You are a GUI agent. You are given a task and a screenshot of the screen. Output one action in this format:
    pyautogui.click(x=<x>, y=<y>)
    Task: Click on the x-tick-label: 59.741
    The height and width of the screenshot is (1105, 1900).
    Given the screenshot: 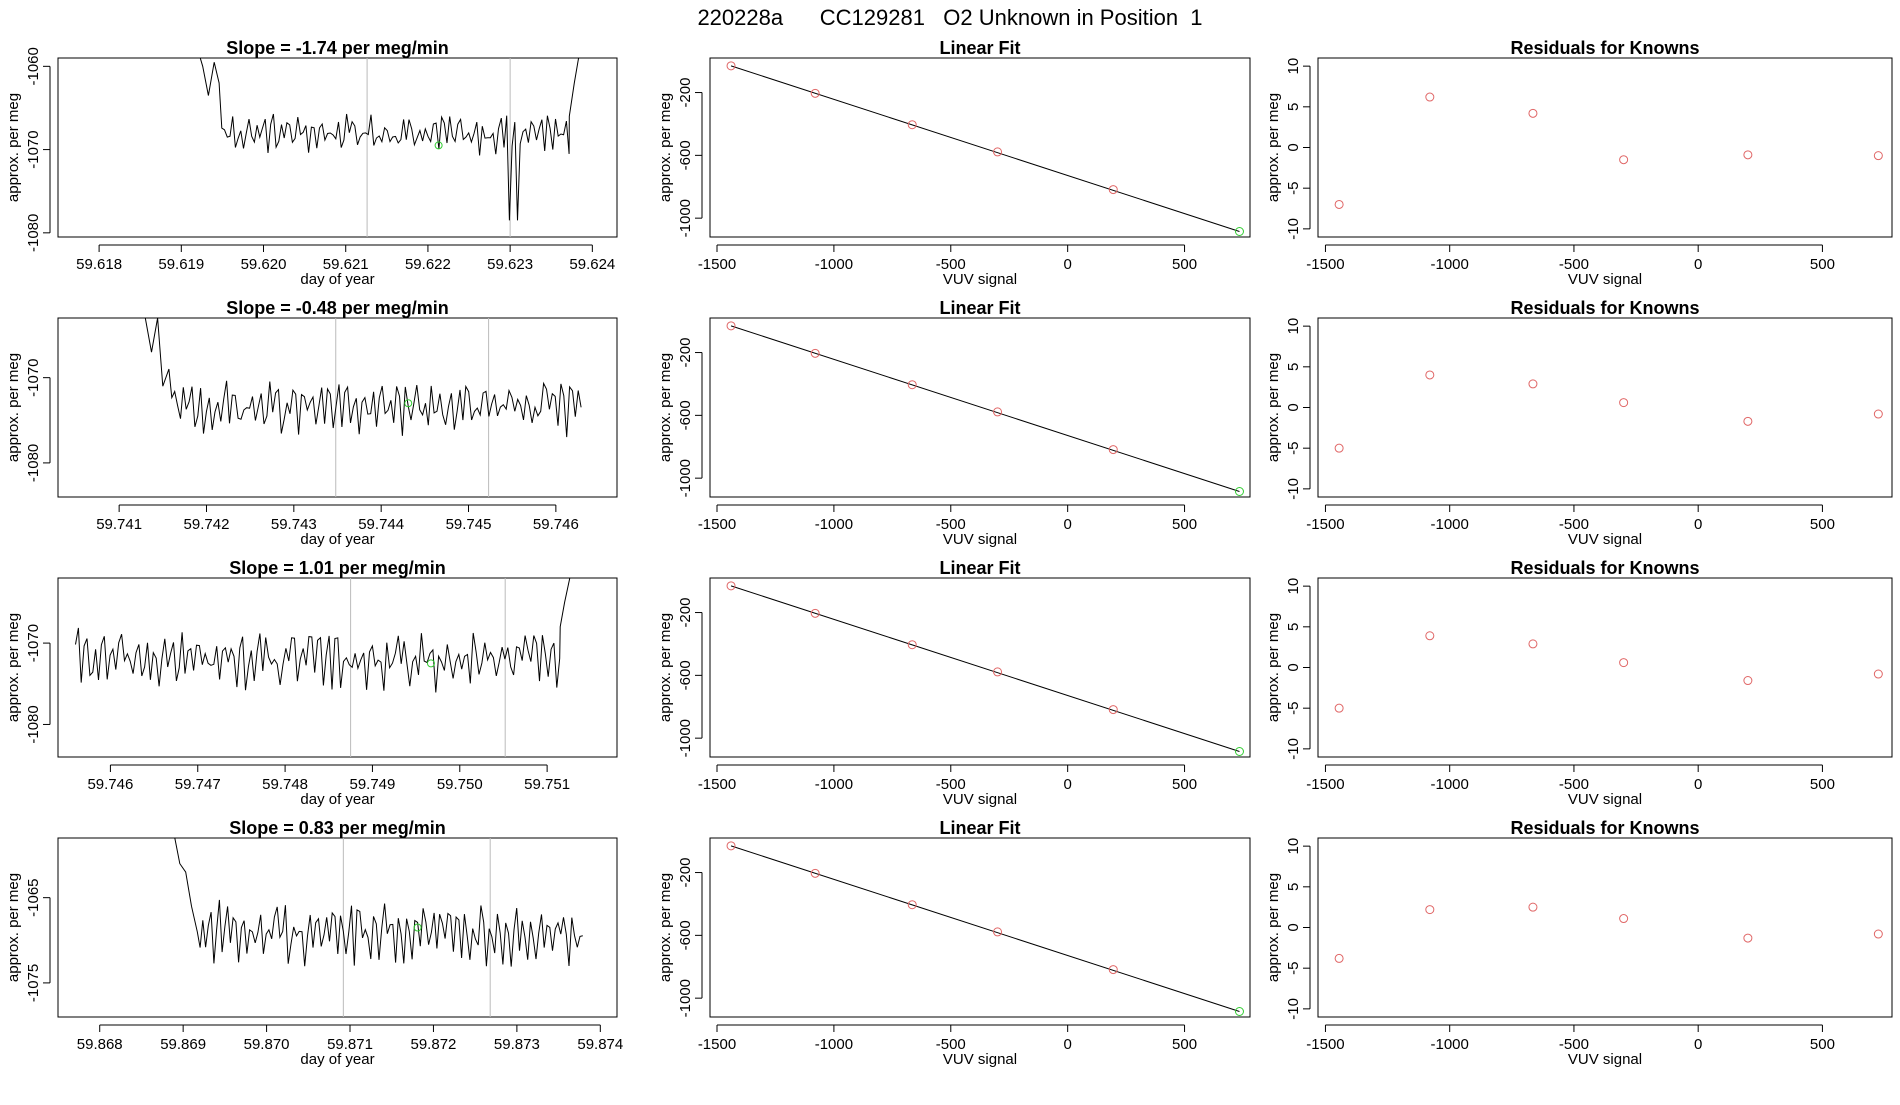 What is the action you would take?
    pyautogui.click(x=119, y=524)
    